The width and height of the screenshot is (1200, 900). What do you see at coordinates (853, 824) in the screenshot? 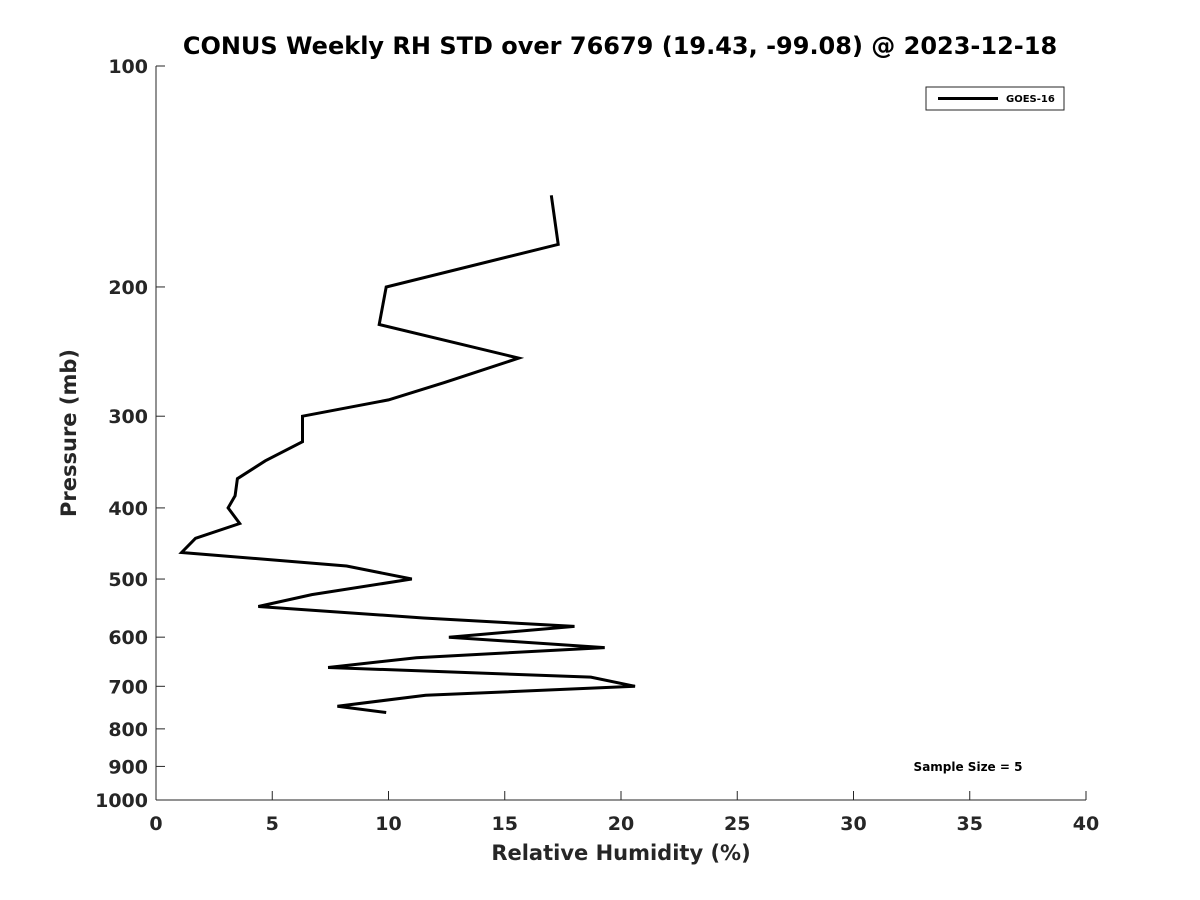
I see `x-tick-label: 30` at bounding box center [853, 824].